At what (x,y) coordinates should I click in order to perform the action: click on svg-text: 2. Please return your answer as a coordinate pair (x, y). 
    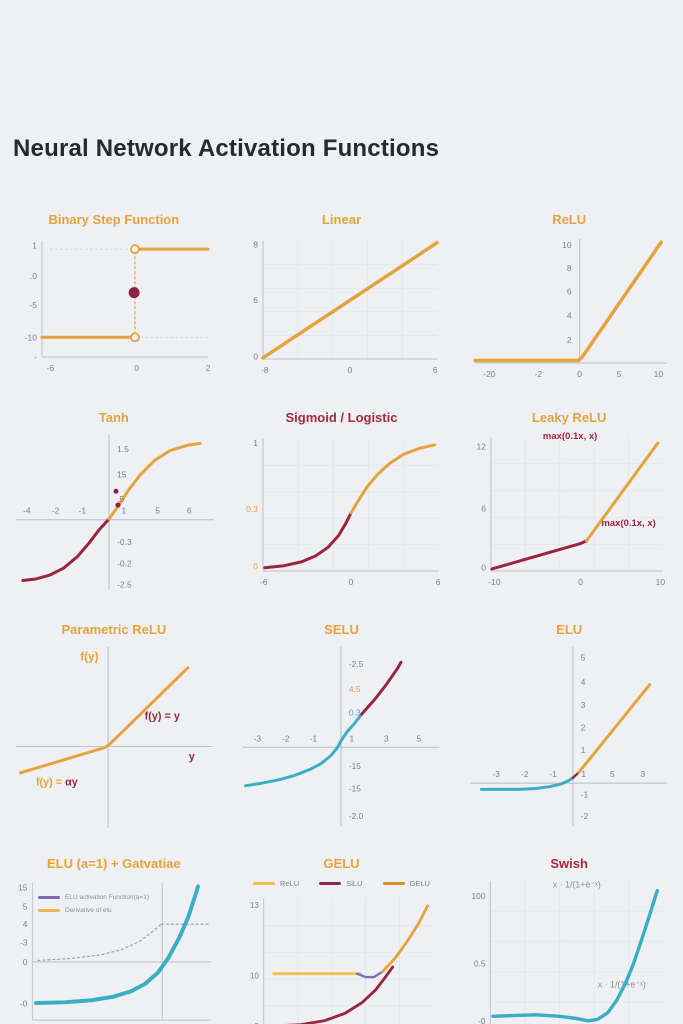
    Looking at the image, I should click on (207, 368).